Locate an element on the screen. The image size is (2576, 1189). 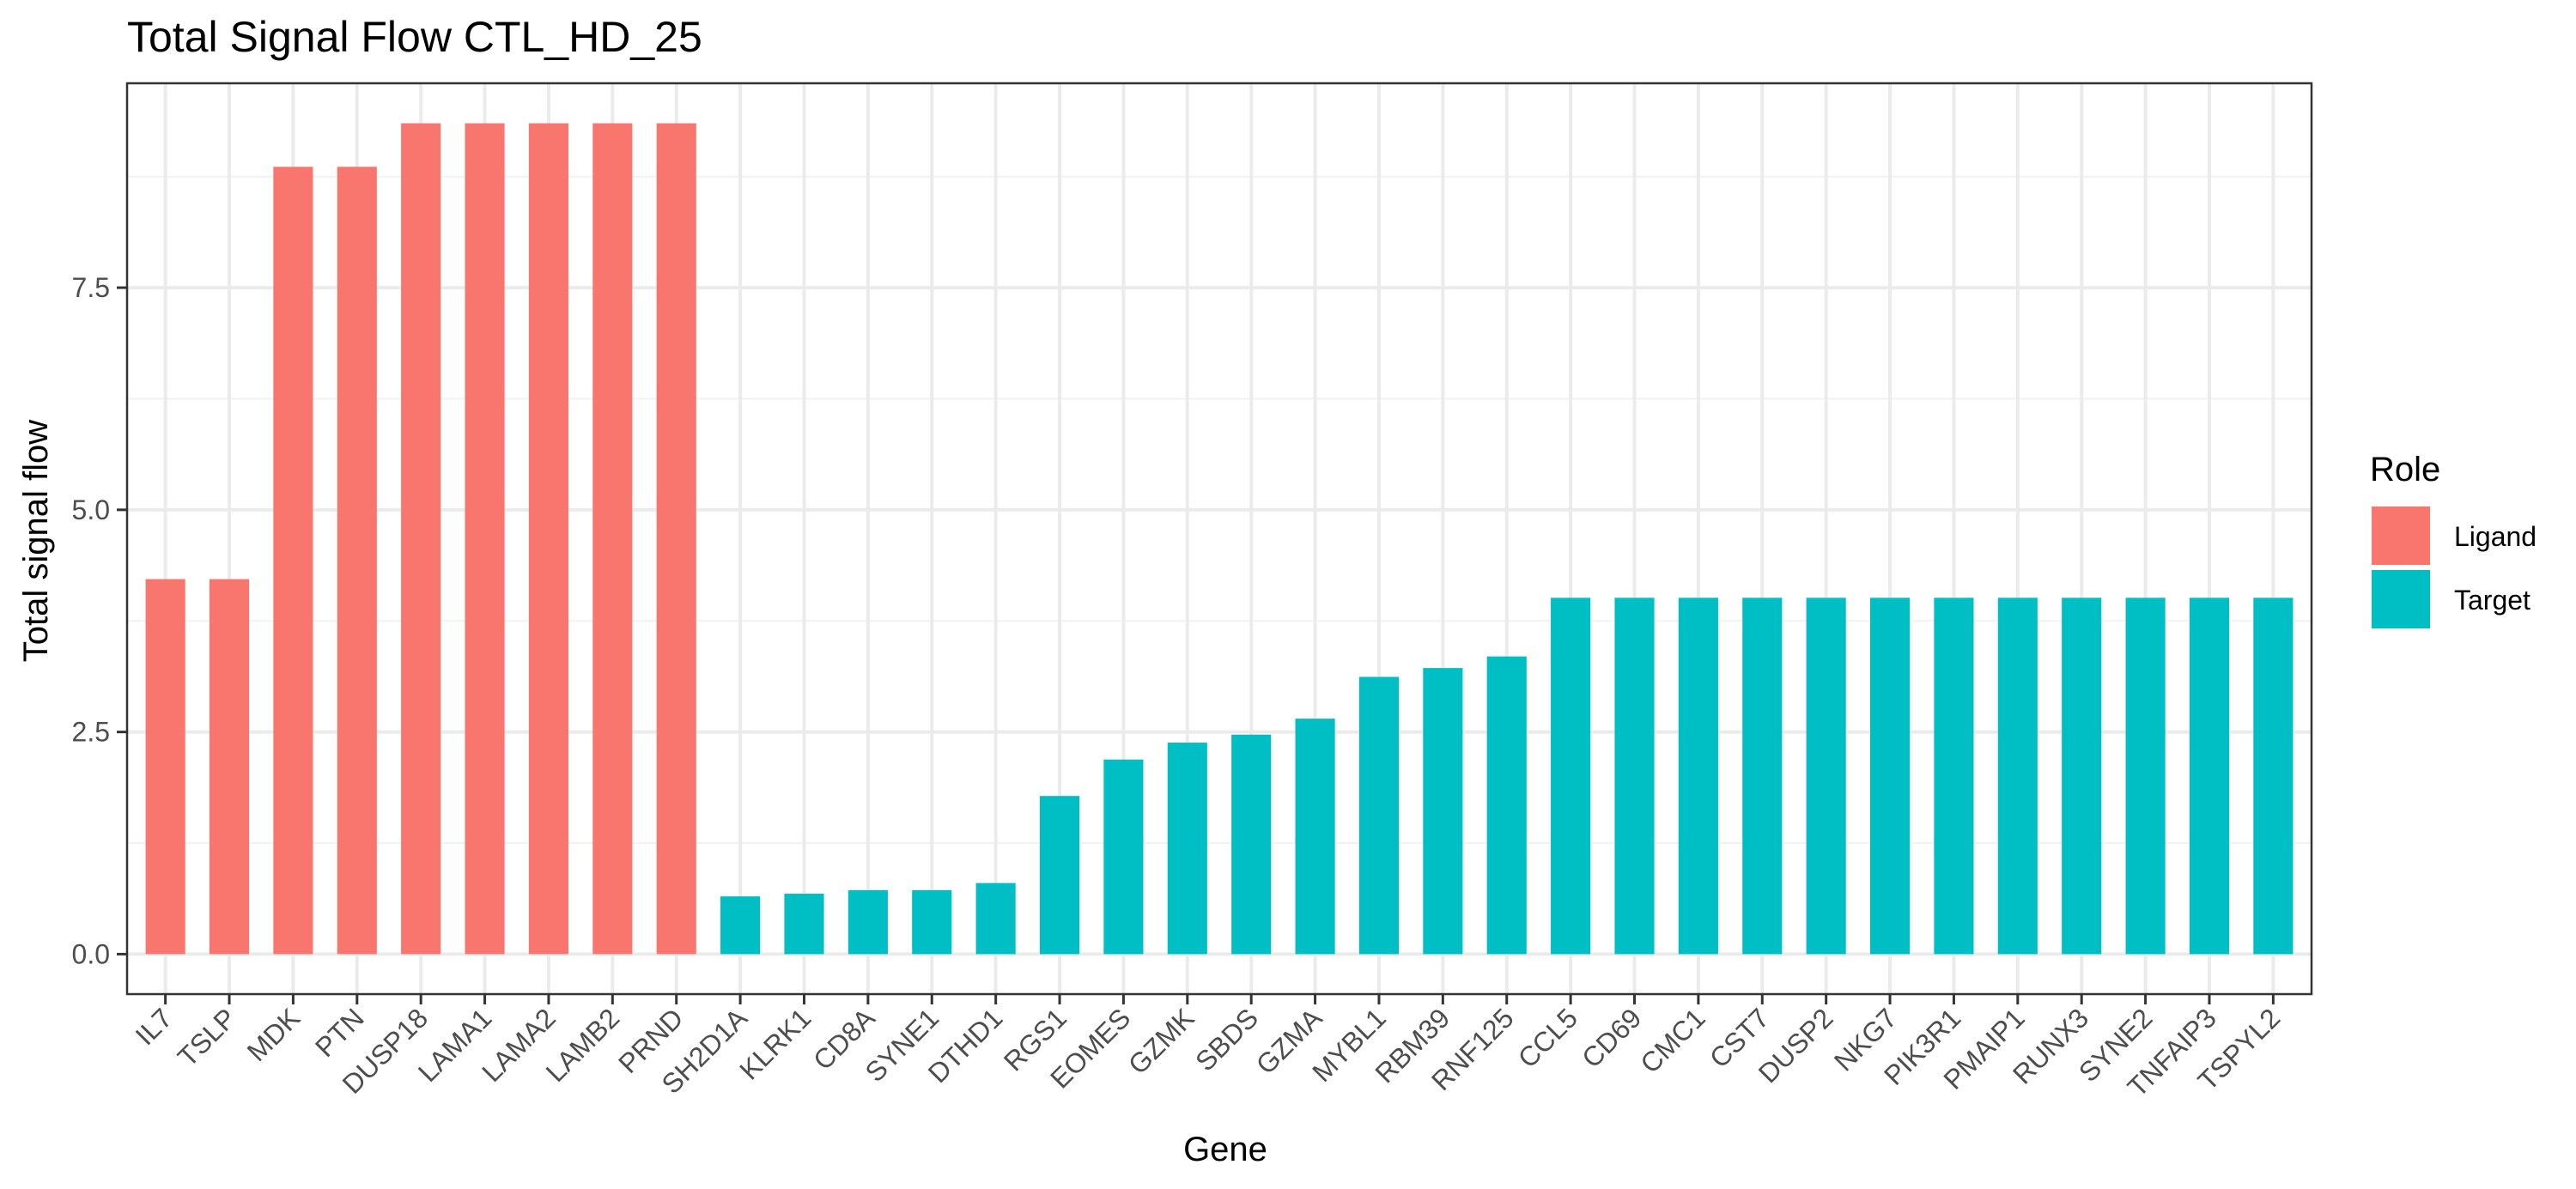
bar-il7 is located at coordinates (165, 767).